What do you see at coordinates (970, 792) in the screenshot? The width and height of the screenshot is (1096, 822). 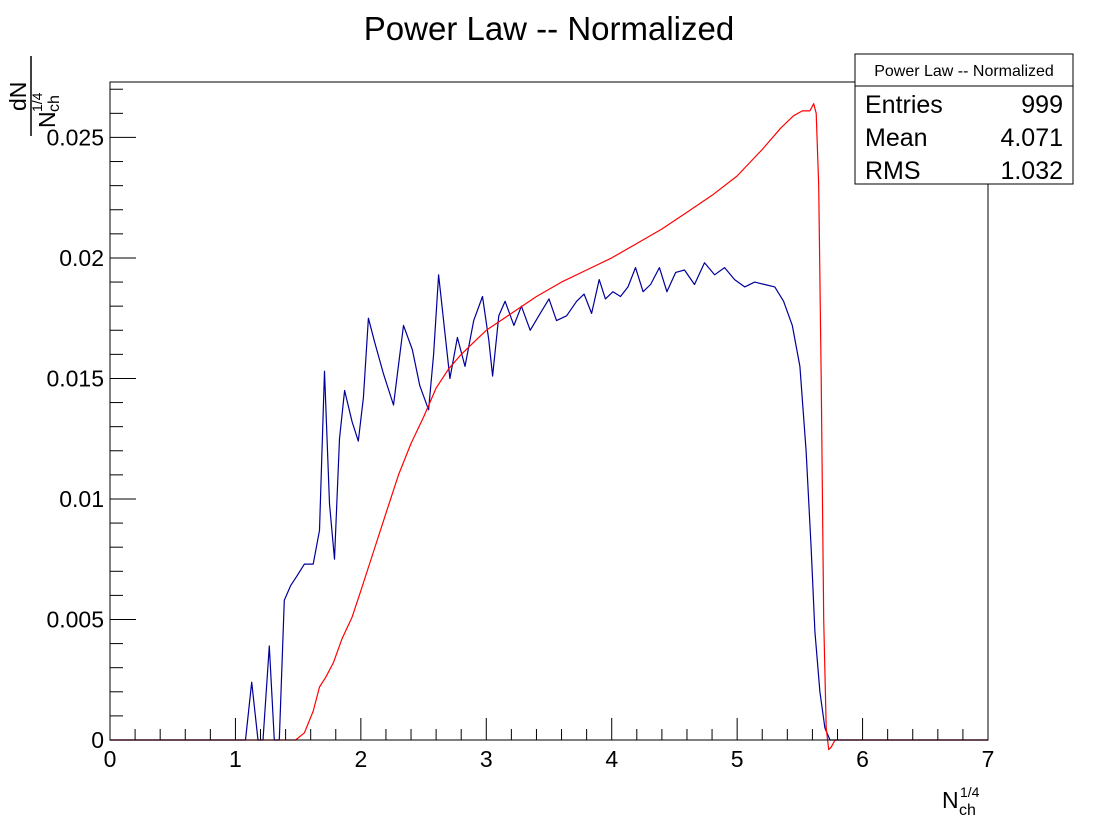 I see `x-axis-label-sup: 1/4` at bounding box center [970, 792].